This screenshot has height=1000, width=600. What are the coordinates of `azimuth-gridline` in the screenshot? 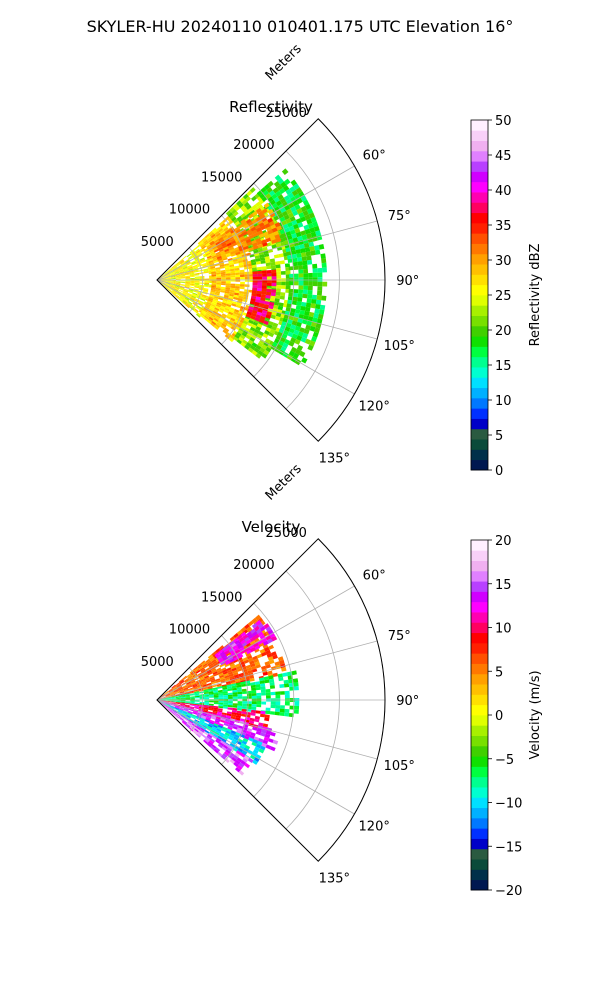 It's located at (267, 729).